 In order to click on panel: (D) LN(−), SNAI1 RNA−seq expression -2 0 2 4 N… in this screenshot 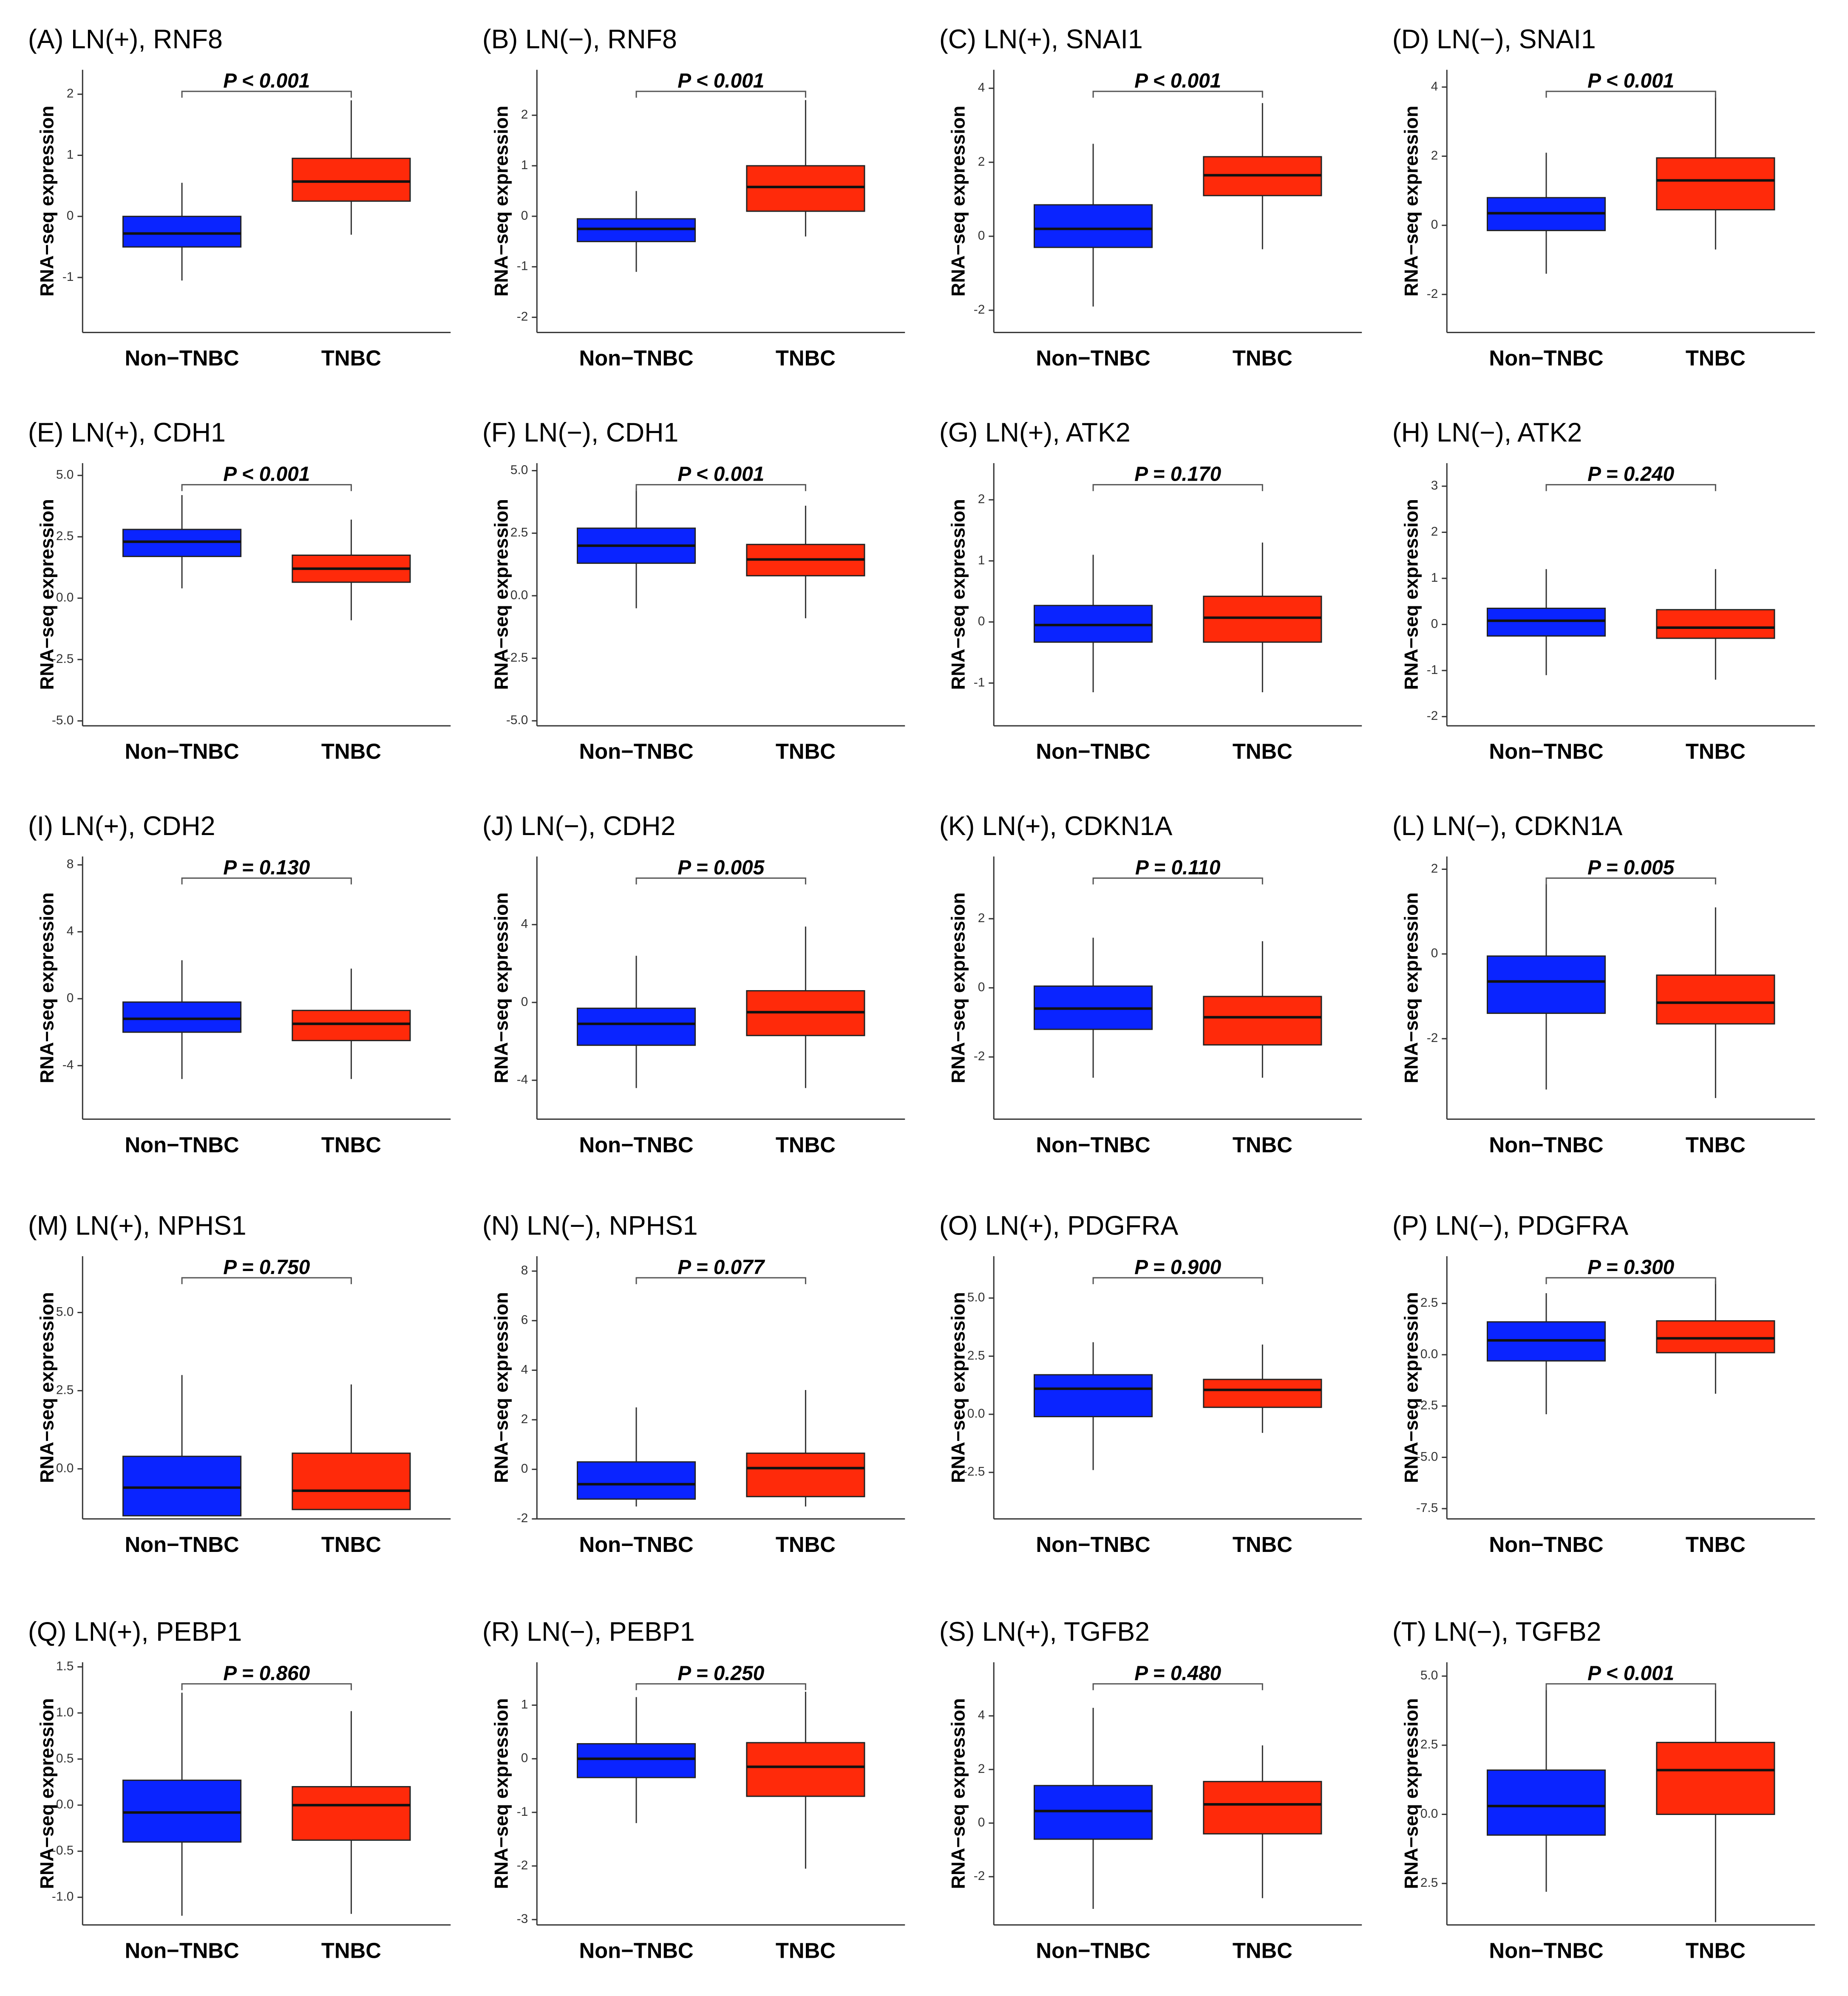, I will do `click(1603, 197)`.